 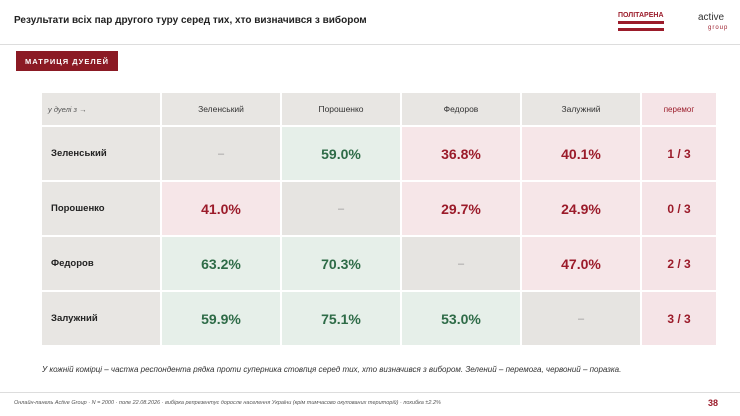 What do you see at coordinates (679, 318) in the screenshot?
I see `wins-cell: 3 / 3` at bounding box center [679, 318].